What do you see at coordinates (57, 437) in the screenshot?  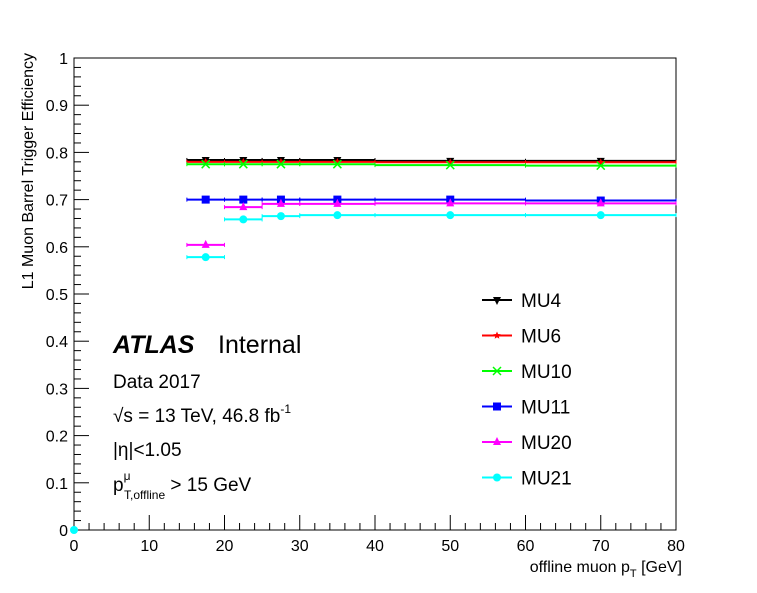 I see `y-tick-label: 0.2` at bounding box center [57, 437].